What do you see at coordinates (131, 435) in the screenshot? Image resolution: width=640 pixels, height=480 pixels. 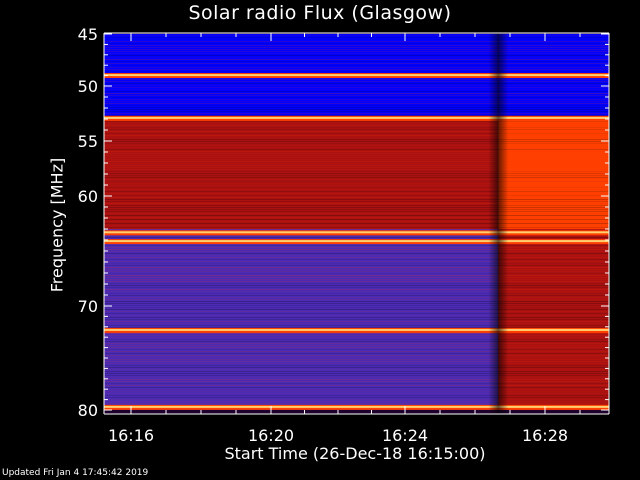 I see `x-tick-label: 16:16` at bounding box center [131, 435].